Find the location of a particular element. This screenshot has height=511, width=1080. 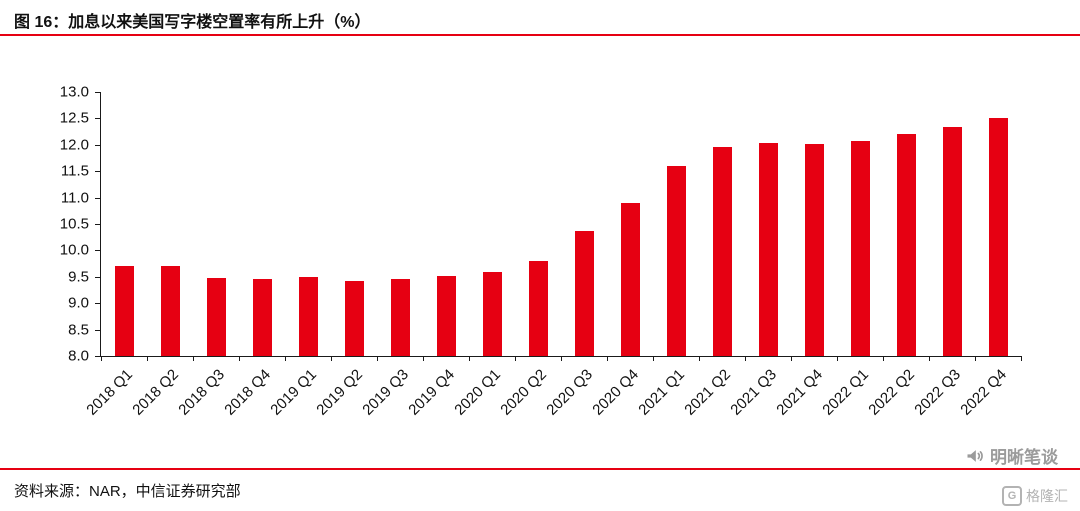

x-tick-label: 2019 Q2 is located at coordinates (340, 392).